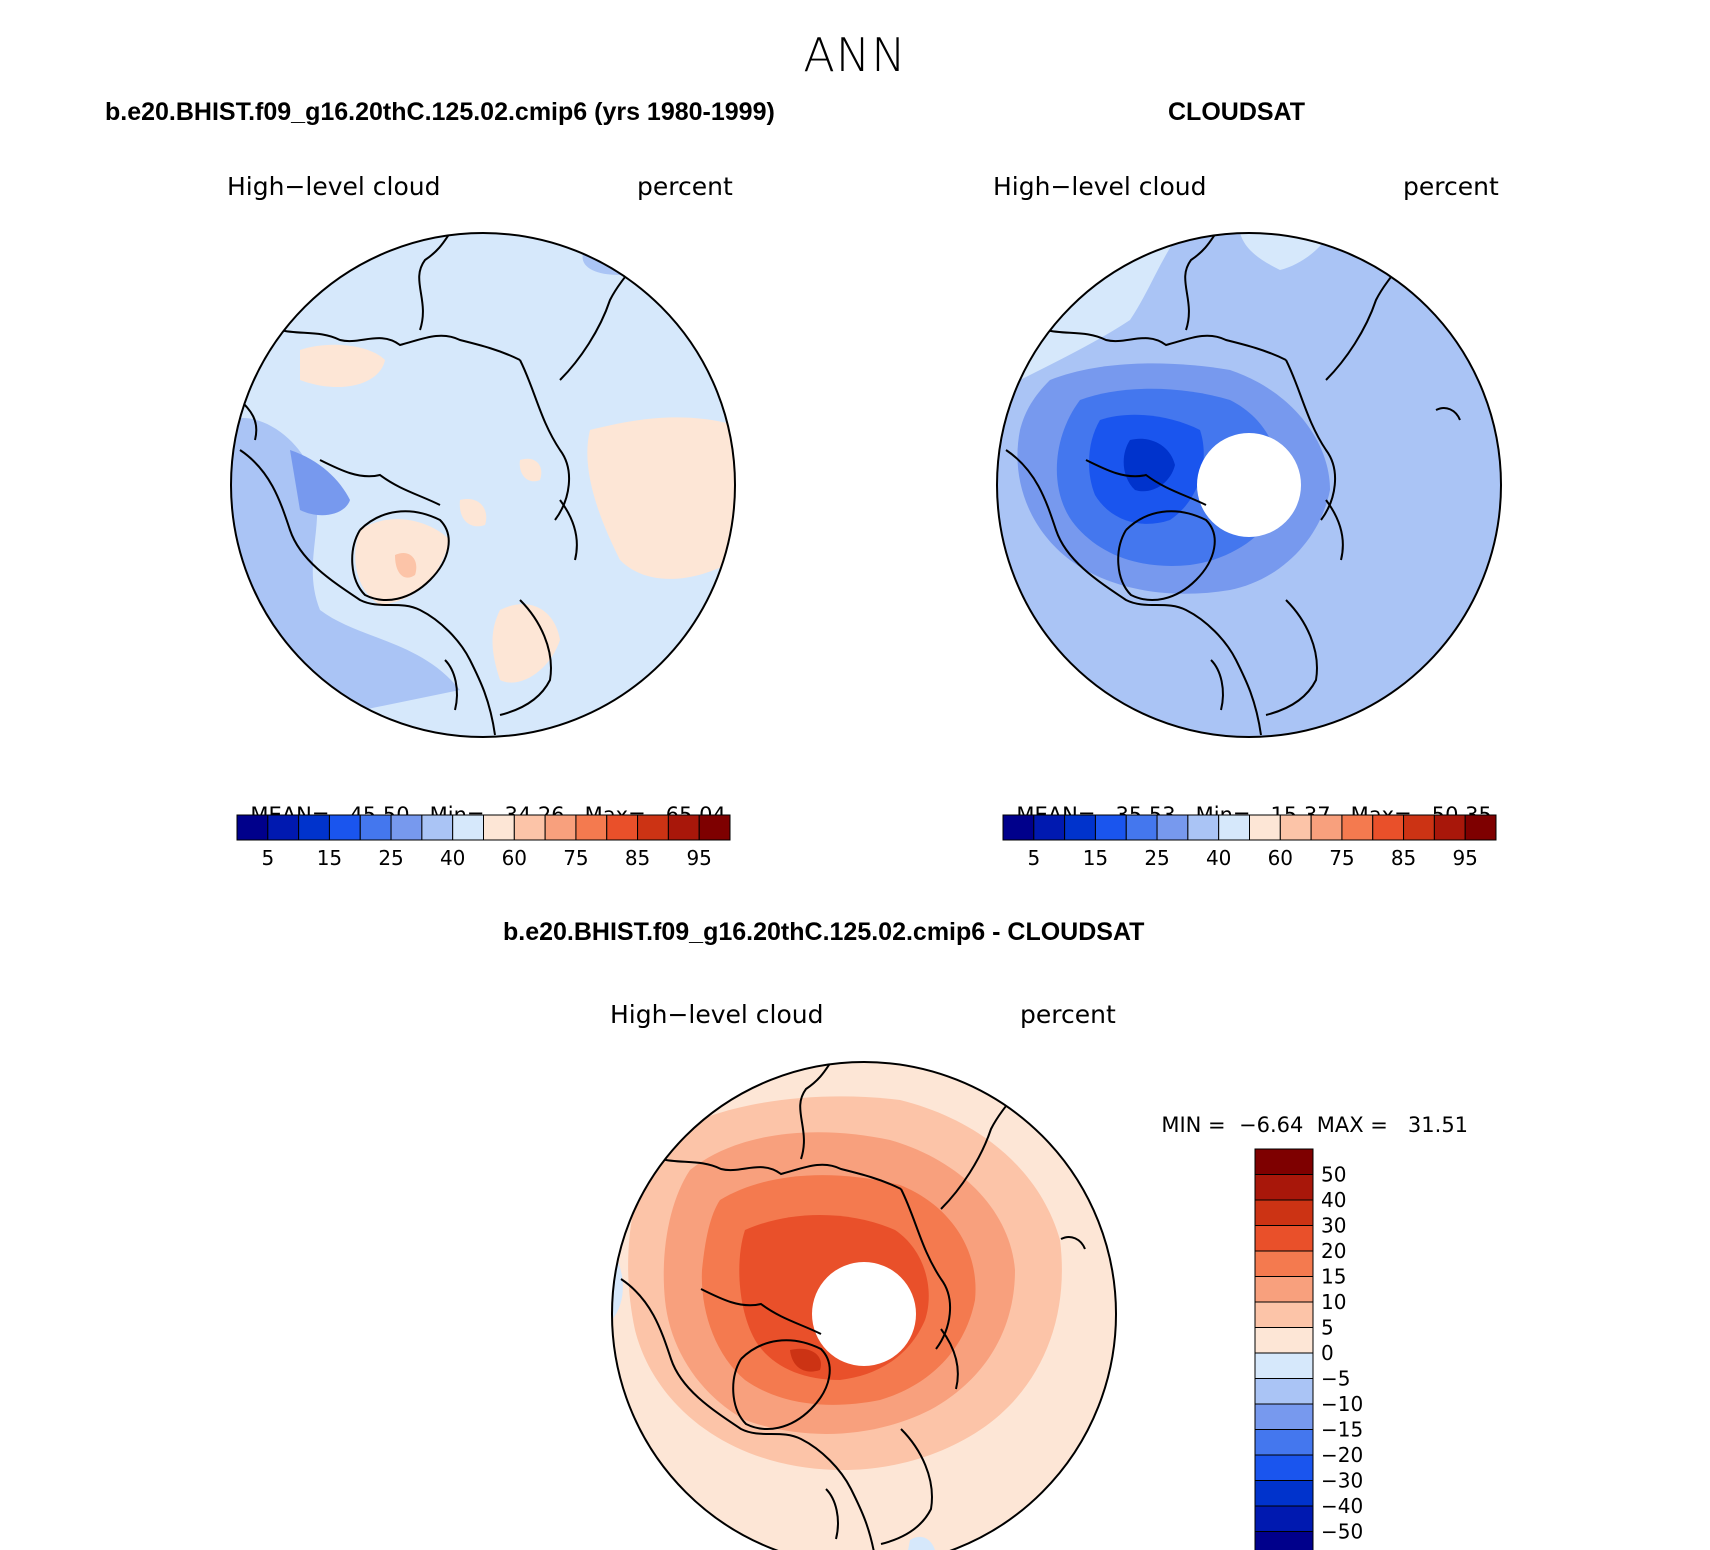  What do you see at coordinates (1095, 858) in the screenshot?
I see `obs-colorbar-tick-label: 15` at bounding box center [1095, 858].